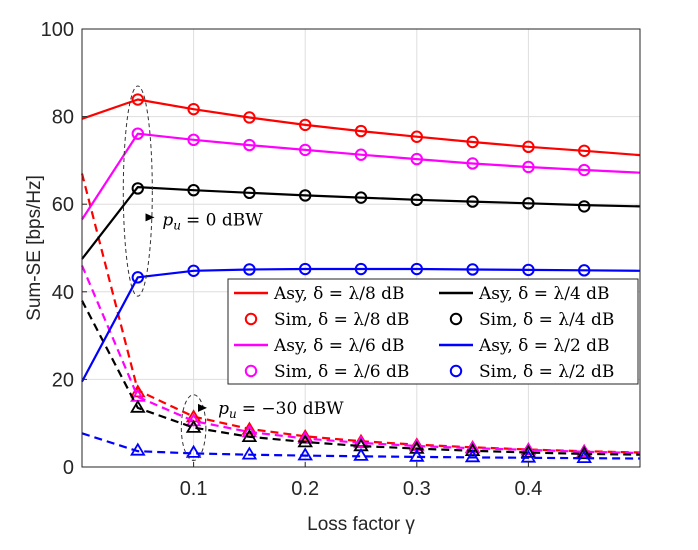 This screenshot has width=698, height=550. Describe the element at coordinates (249, 428) in the screenshot. I see `sim-marker-l8-low` at that location.